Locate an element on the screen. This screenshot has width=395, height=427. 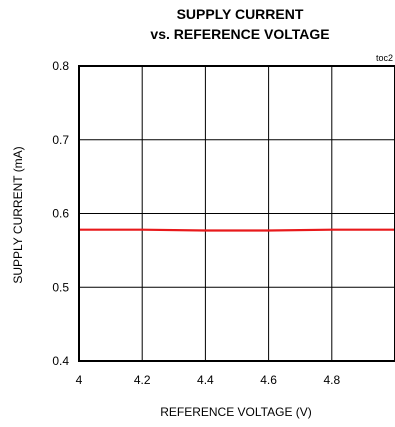
x-tick-labels: 44.24.44.64.85 is located at coordinates (208, 380).